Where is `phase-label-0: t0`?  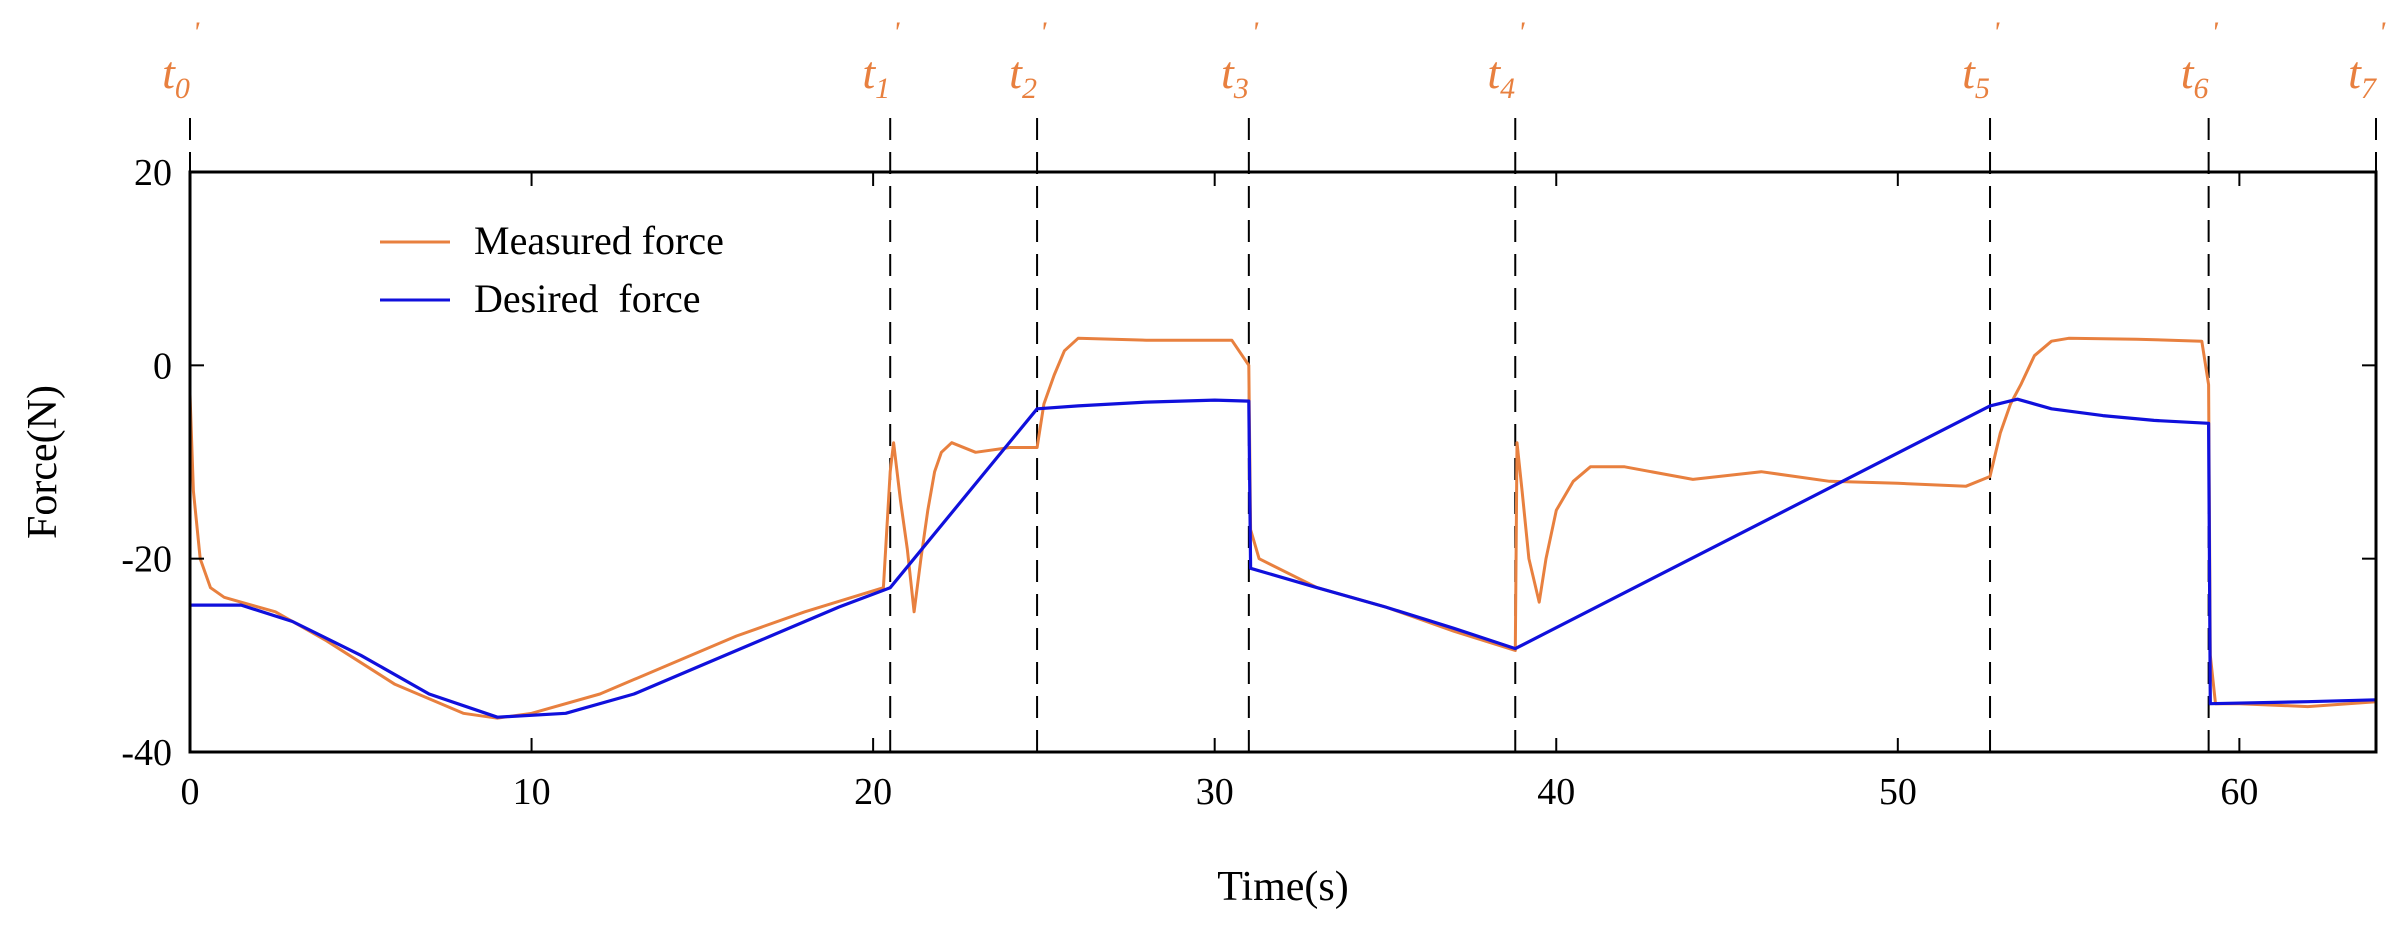 phase-label-0: t0 is located at coordinates (176, 76).